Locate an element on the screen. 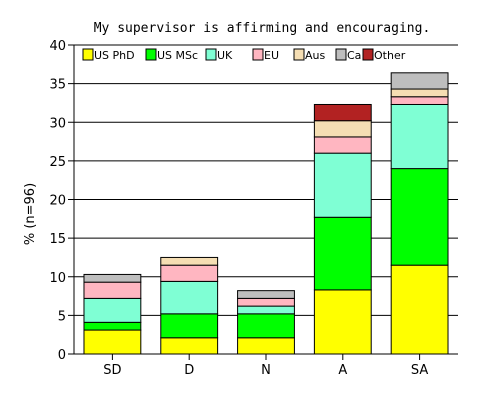  x-tick-label: A is located at coordinates (342, 370).